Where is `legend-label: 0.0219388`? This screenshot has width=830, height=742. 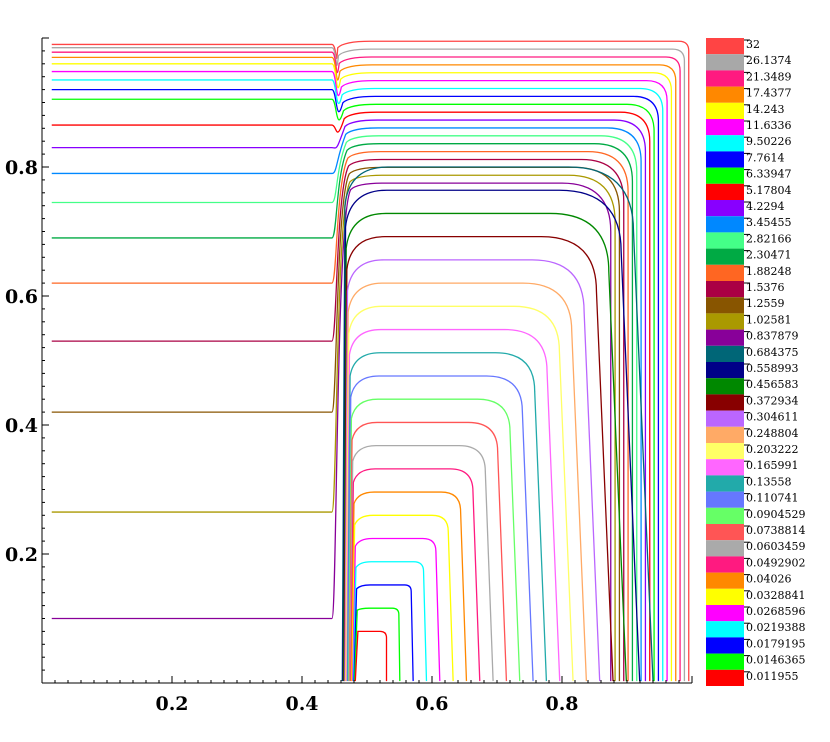 legend-label: 0.0219388 is located at coordinates (776, 627).